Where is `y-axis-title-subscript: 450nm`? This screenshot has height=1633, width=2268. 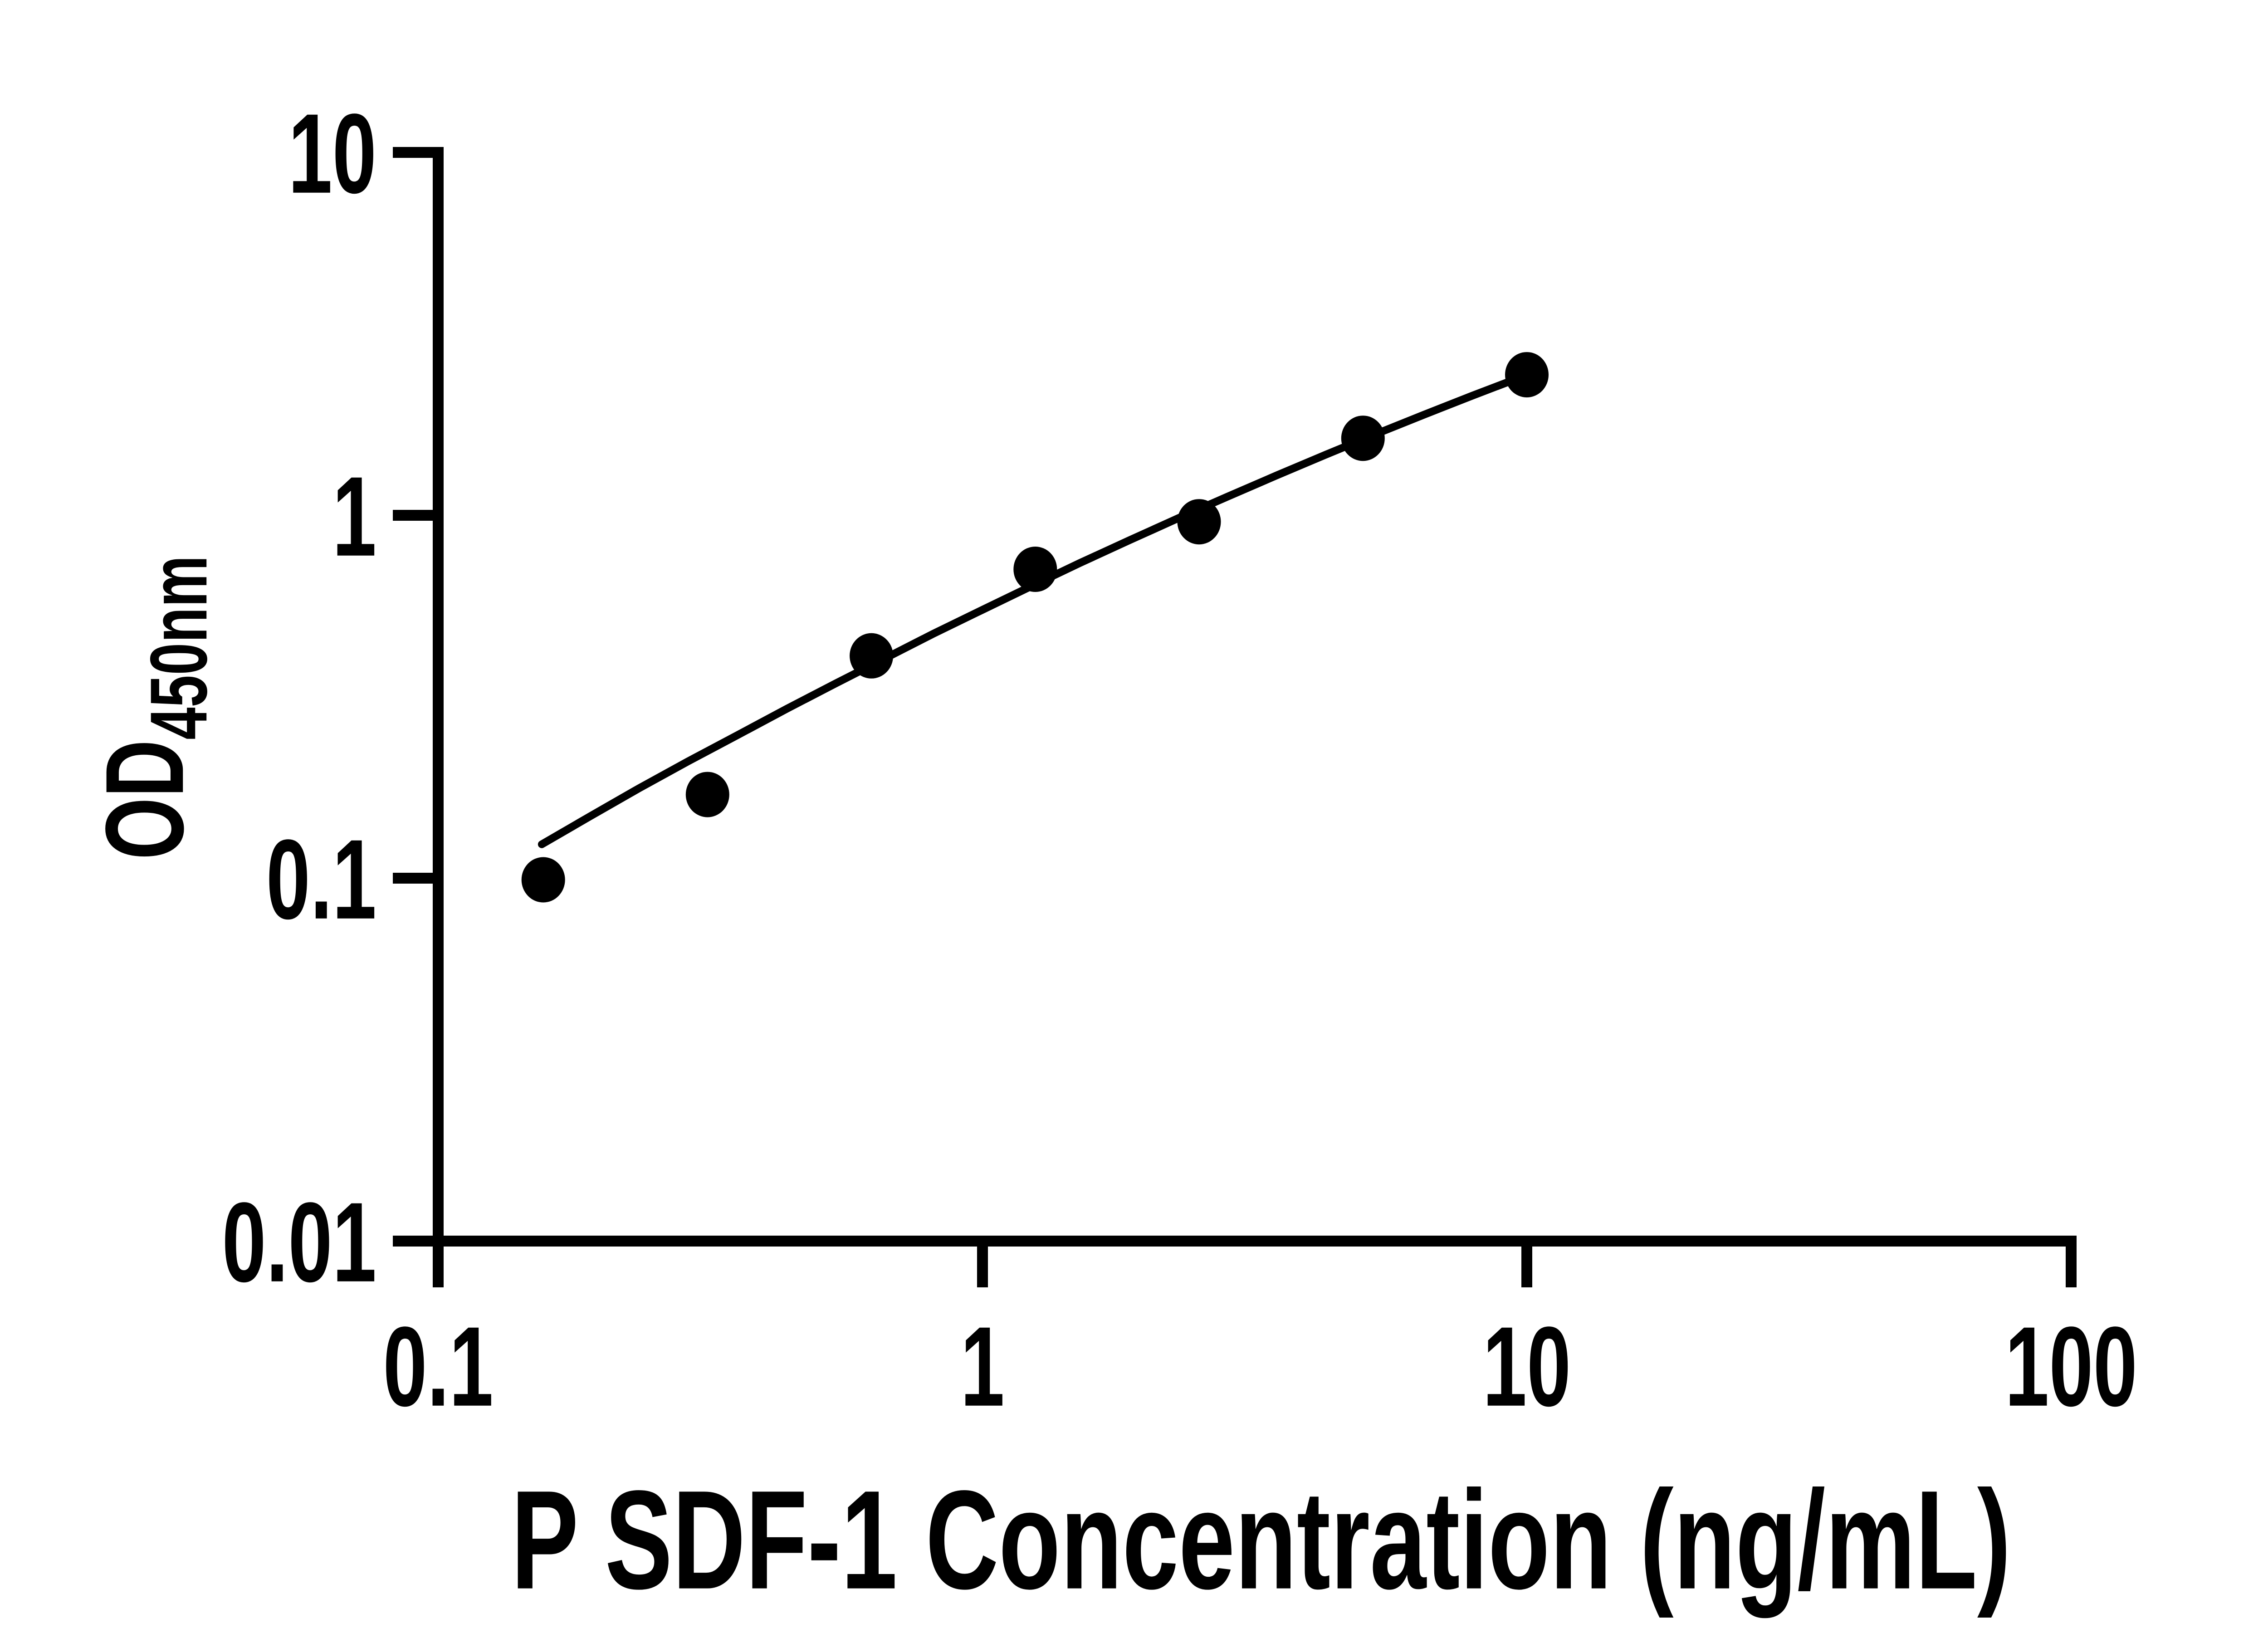 y-axis-title-subscript: 450nm is located at coordinates (179, 648).